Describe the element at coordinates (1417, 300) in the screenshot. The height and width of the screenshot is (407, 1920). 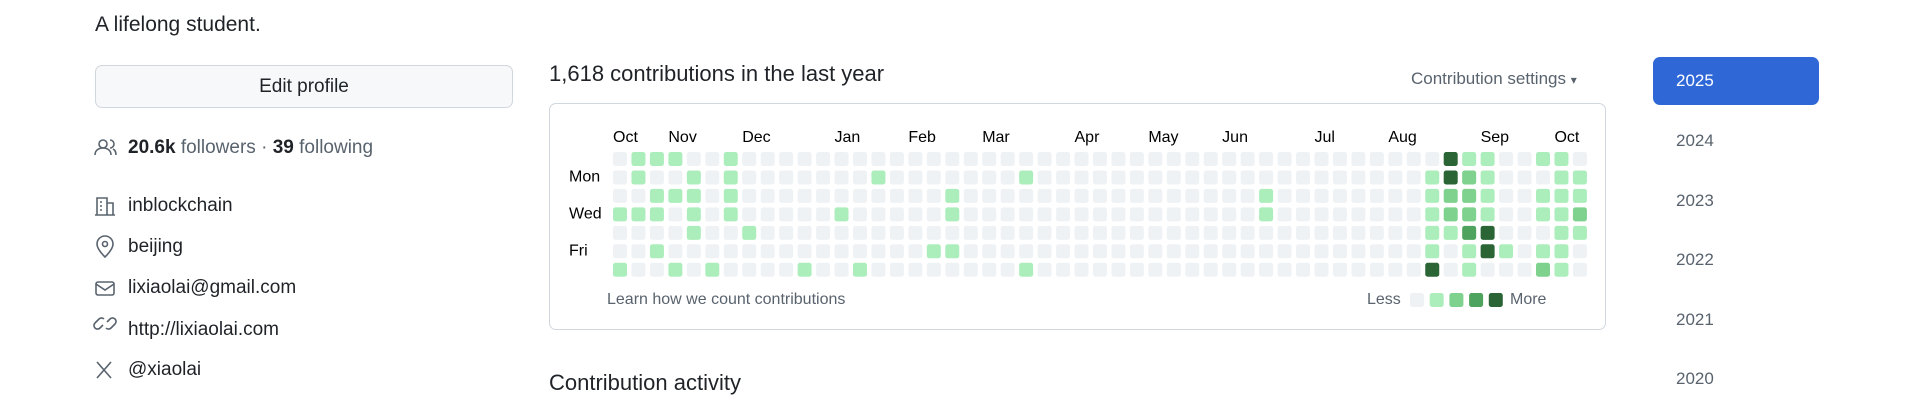
I see `legend-swatch` at that location.